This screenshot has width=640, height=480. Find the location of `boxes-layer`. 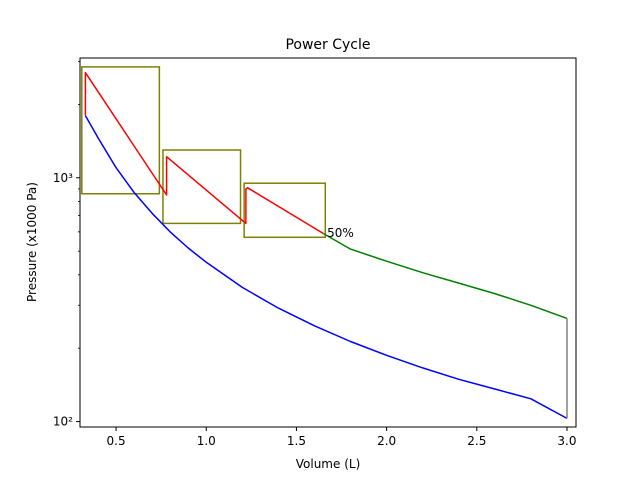

boxes-layer is located at coordinates (204, 152).